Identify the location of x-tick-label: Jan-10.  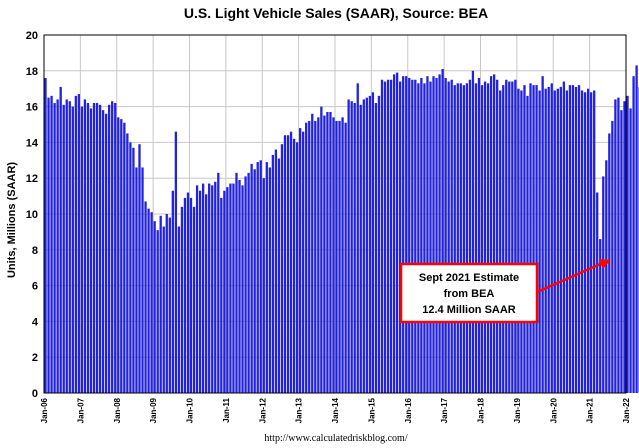
(190, 410).